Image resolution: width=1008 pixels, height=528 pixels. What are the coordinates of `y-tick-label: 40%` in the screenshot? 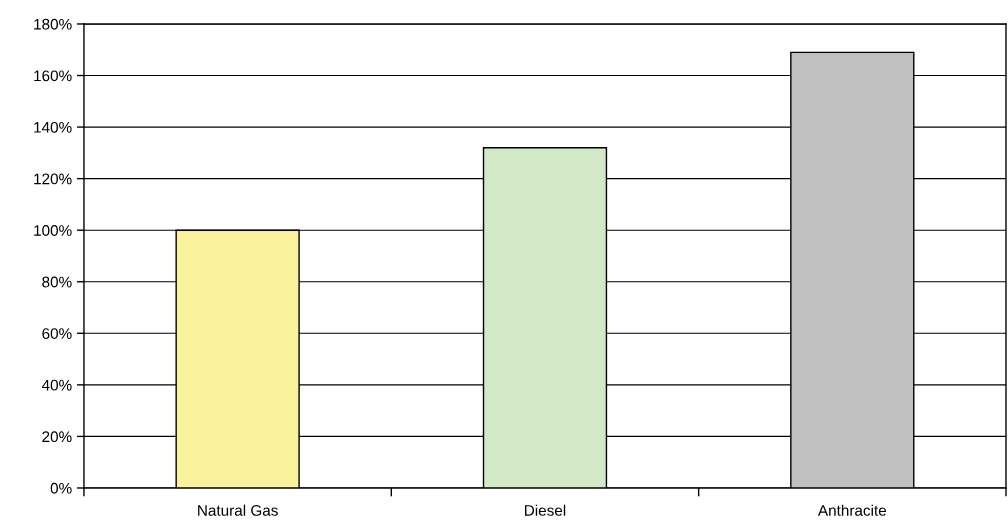 It's located at (56, 385).